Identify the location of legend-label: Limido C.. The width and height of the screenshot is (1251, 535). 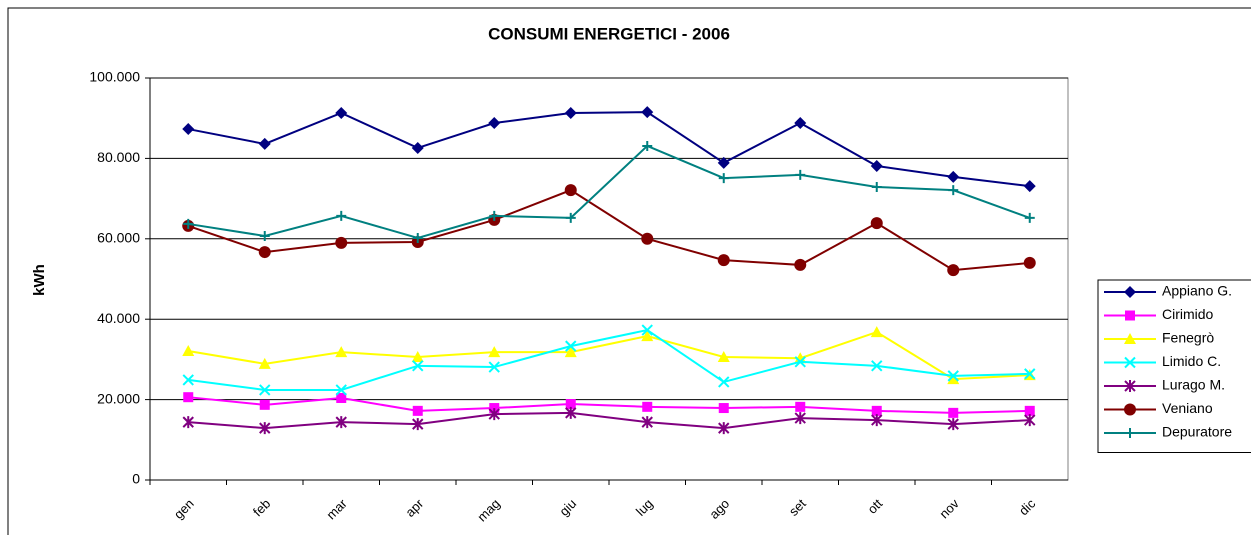
(1191, 361).